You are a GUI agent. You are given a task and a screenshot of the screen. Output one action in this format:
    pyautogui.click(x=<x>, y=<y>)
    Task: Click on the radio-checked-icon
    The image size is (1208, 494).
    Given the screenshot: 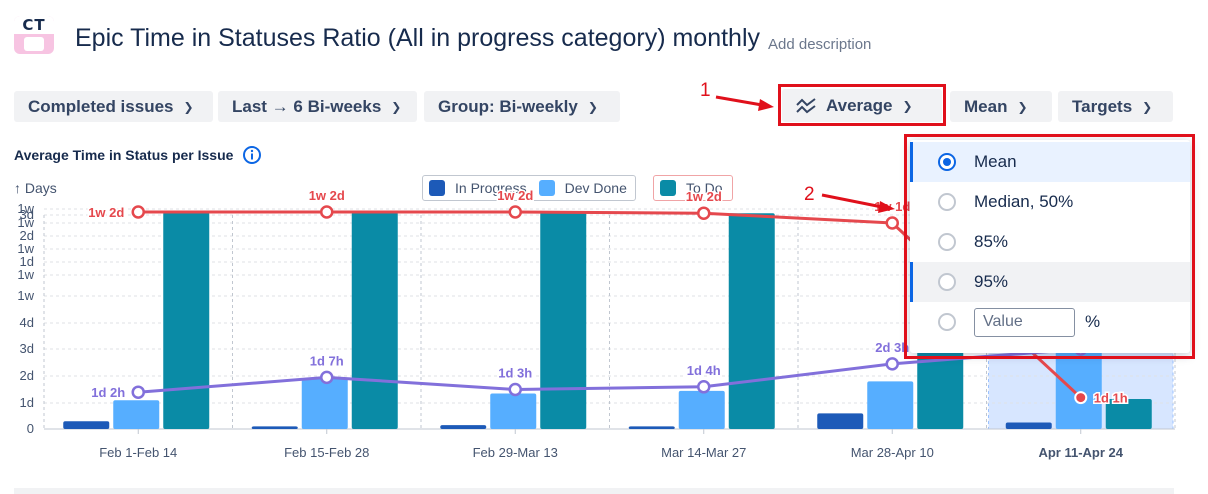 What is the action you would take?
    pyautogui.click(x=947, y=162)
    